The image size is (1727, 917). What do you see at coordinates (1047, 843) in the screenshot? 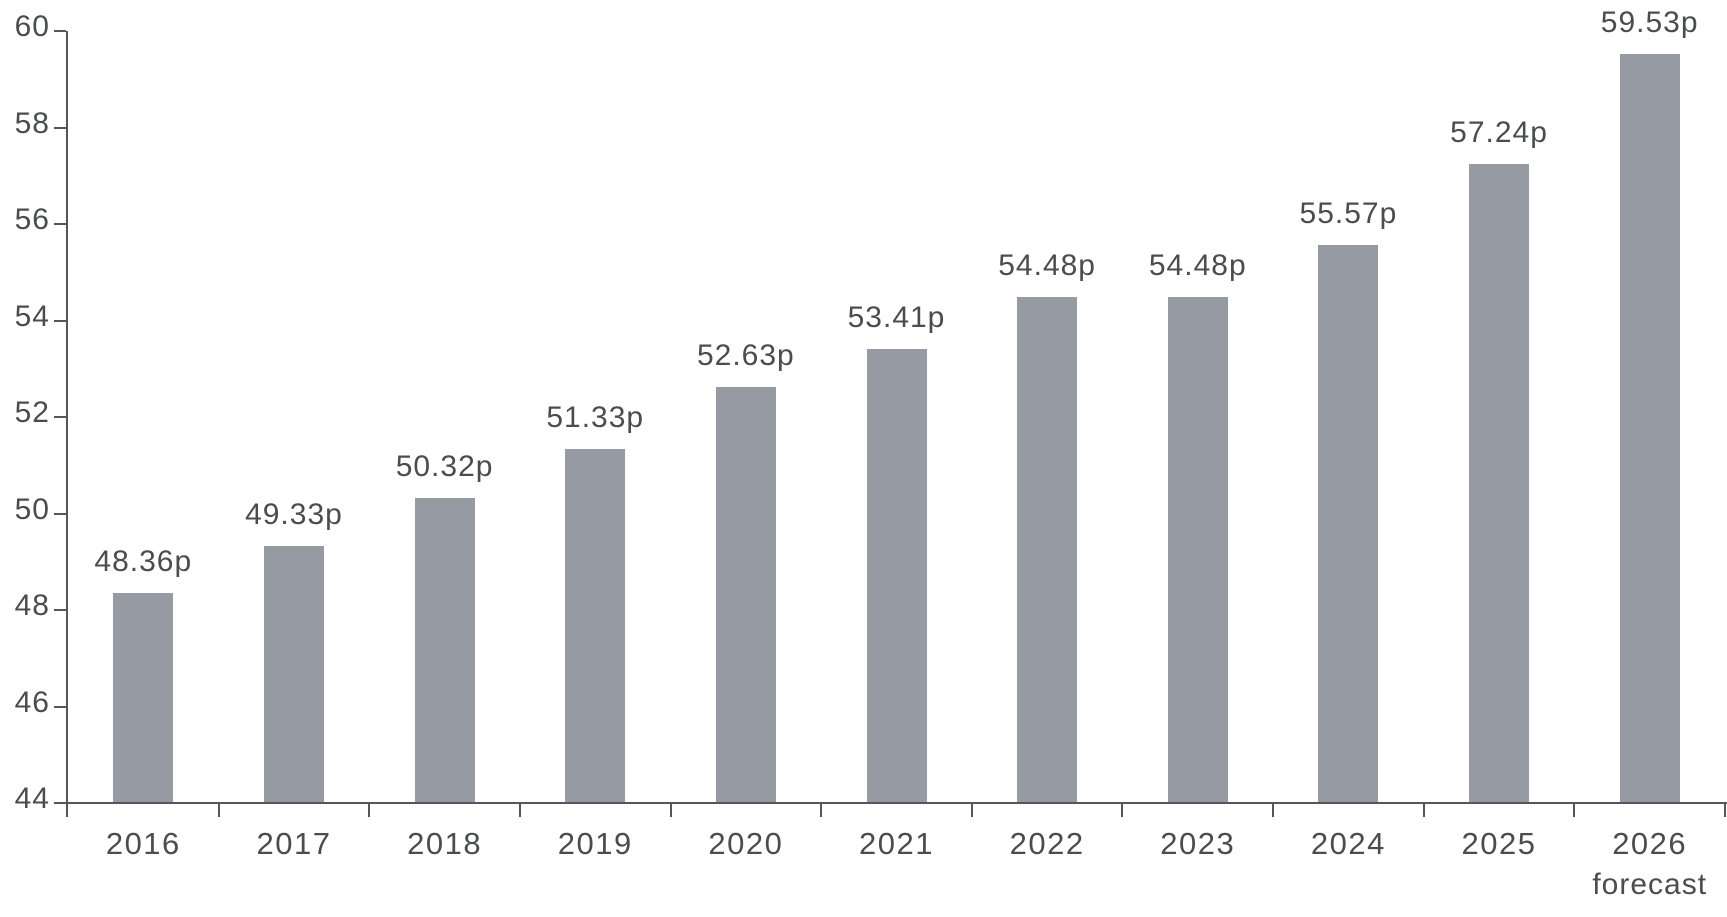
I see `x-category-label: 2022` at bounding box center [1047, 843].